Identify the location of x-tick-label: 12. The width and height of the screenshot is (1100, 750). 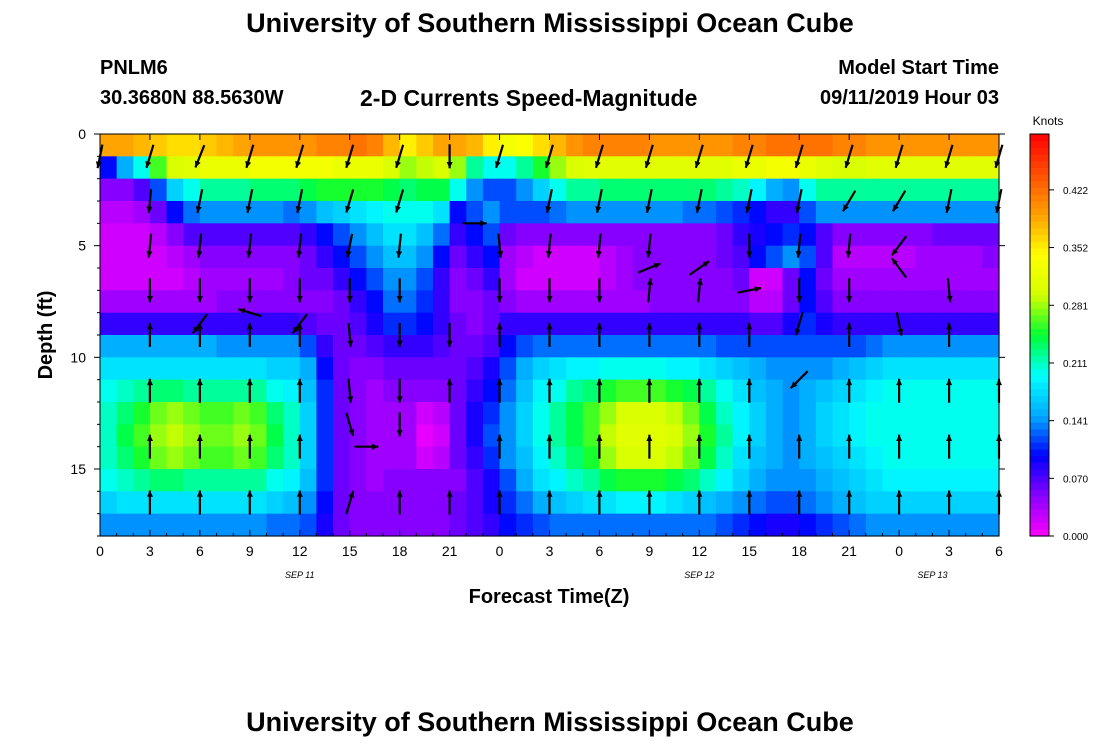
(300, 551).